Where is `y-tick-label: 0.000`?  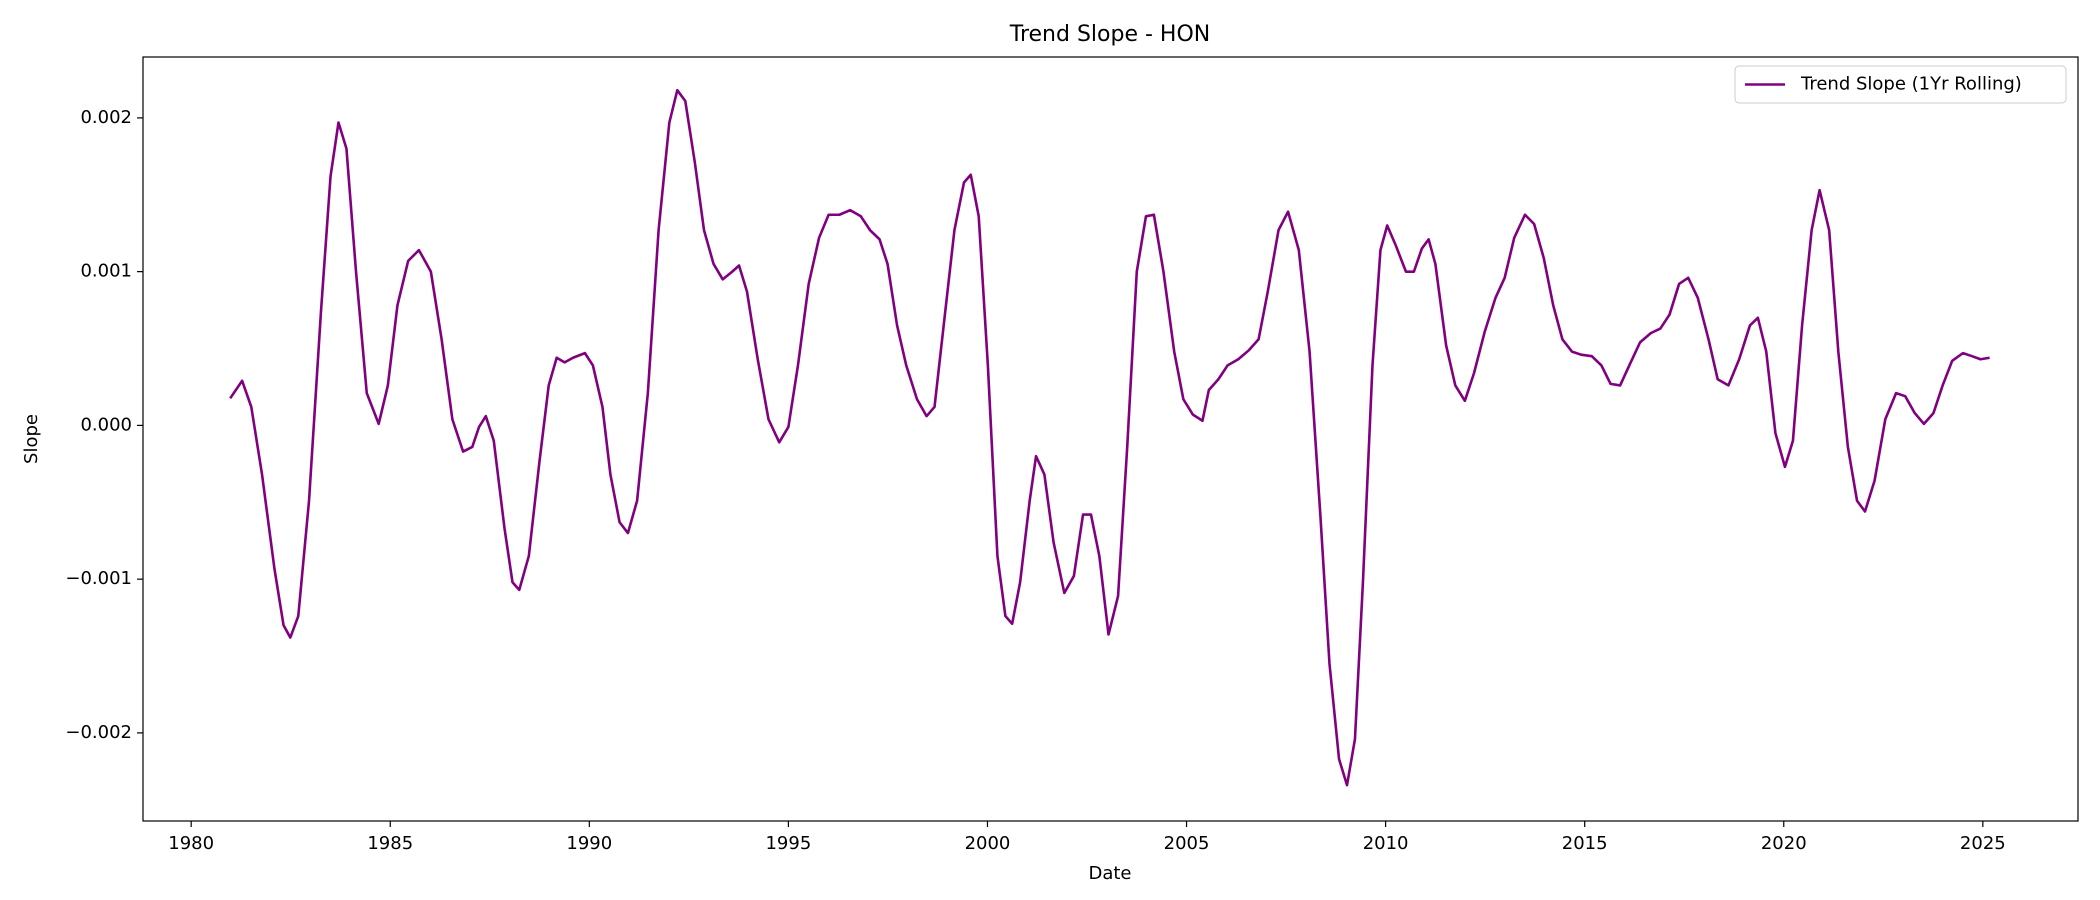
y-tick-label: 0.000 is located at coordinates (106, 424).